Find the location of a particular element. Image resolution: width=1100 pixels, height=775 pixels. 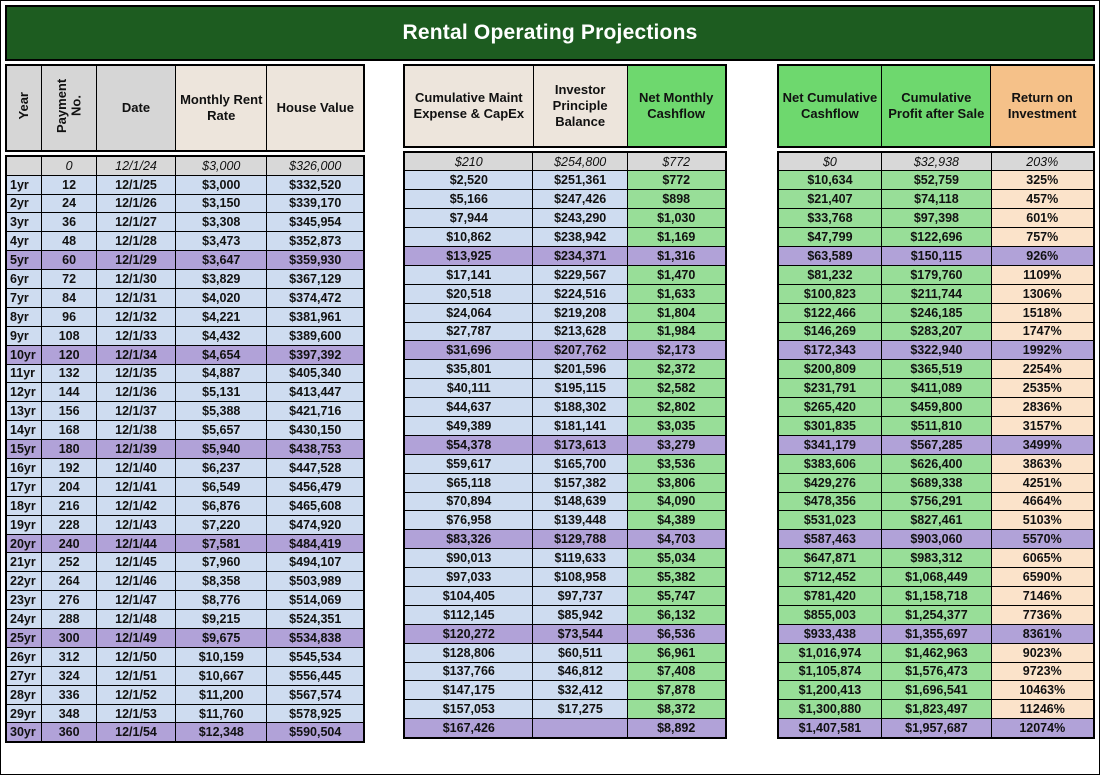

cell-net-monthly: $2,173 is located at coordinates (676, 350).